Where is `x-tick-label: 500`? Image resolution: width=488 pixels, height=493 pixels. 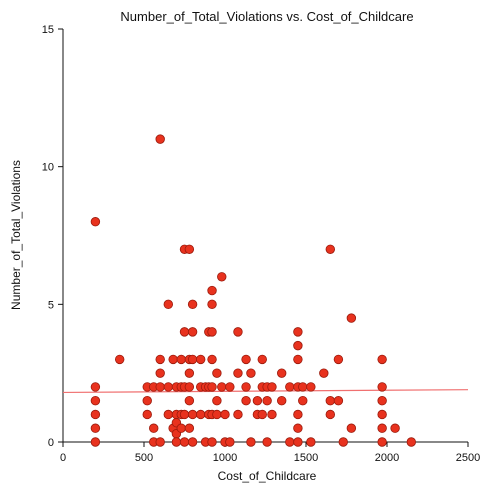 x-tick-label: 500 is located at coordinates (144, 458).